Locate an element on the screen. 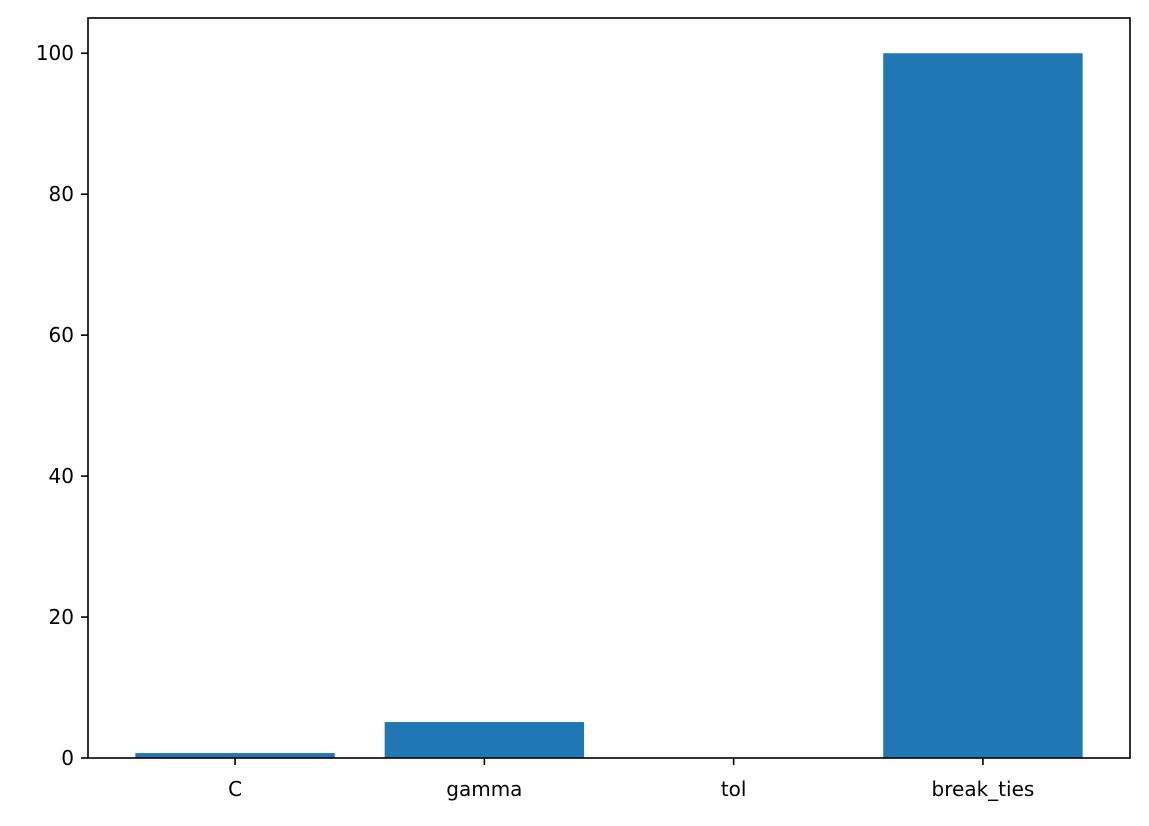 The height and width of the screenshot is (826, 1149). y-tick-label: 20 is located at coordinates (61, 617).